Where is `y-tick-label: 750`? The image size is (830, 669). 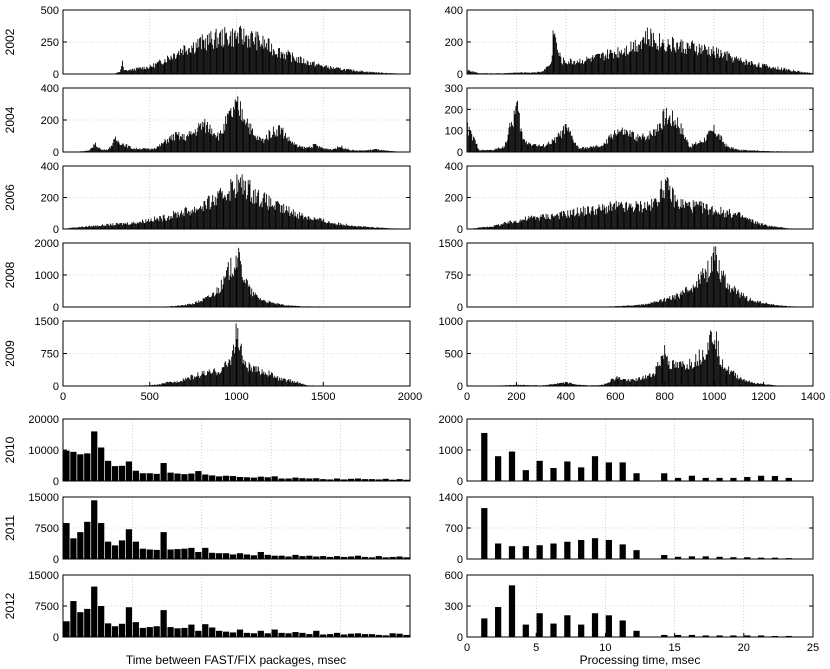 y-tick-label: 750 is located at coordinates (50, 355).